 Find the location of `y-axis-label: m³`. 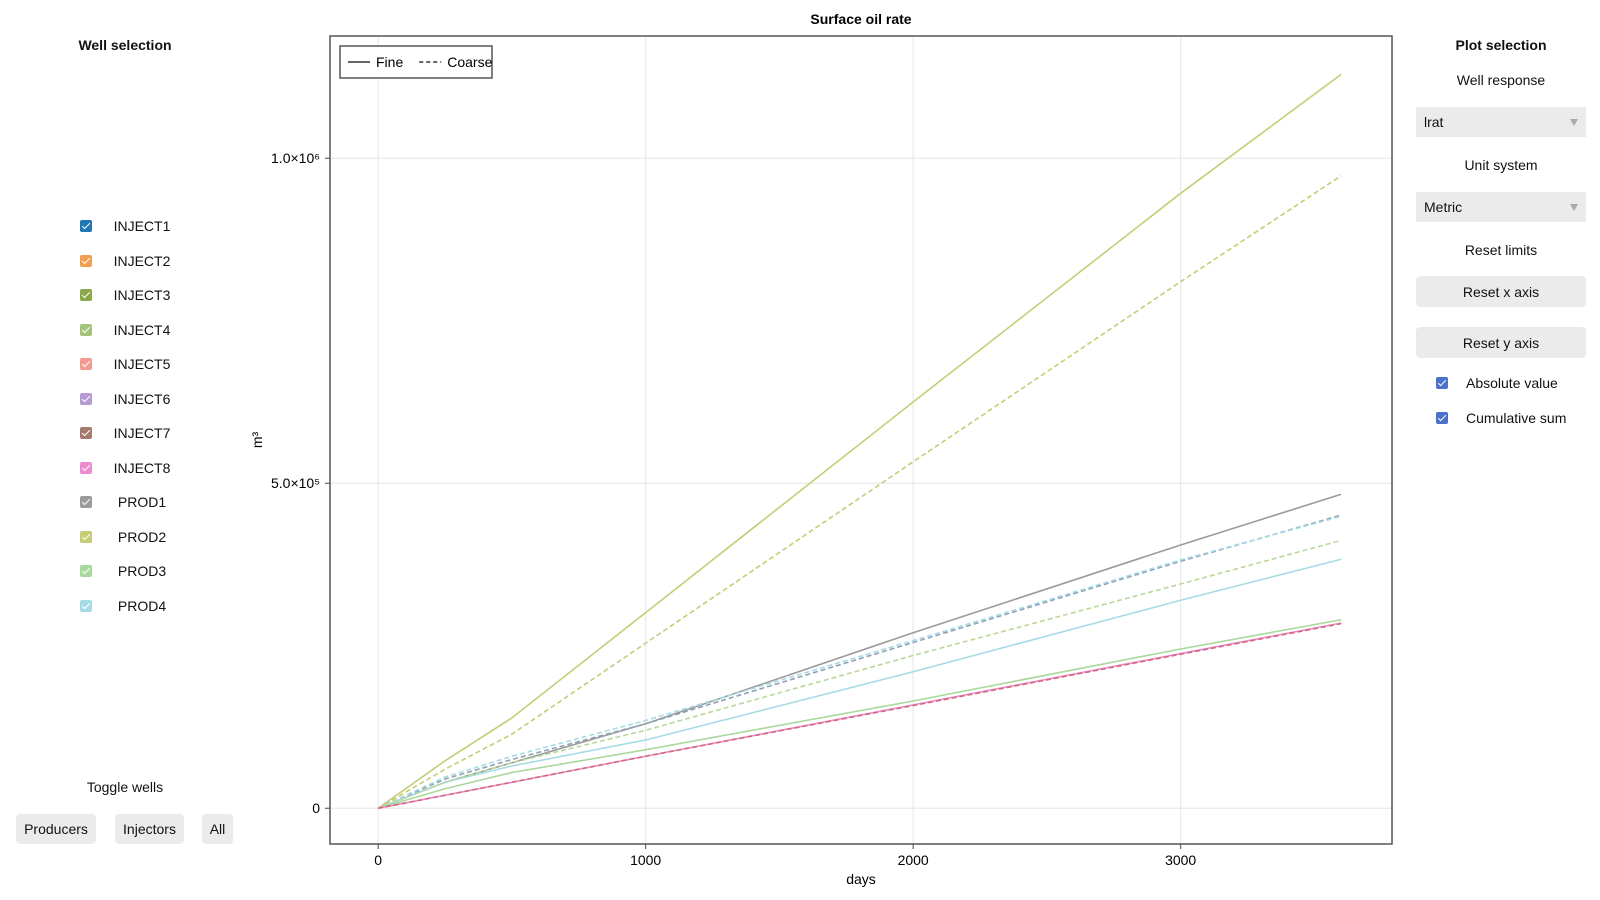

y-axis-label: m³ is located at coordinates (257, 440).